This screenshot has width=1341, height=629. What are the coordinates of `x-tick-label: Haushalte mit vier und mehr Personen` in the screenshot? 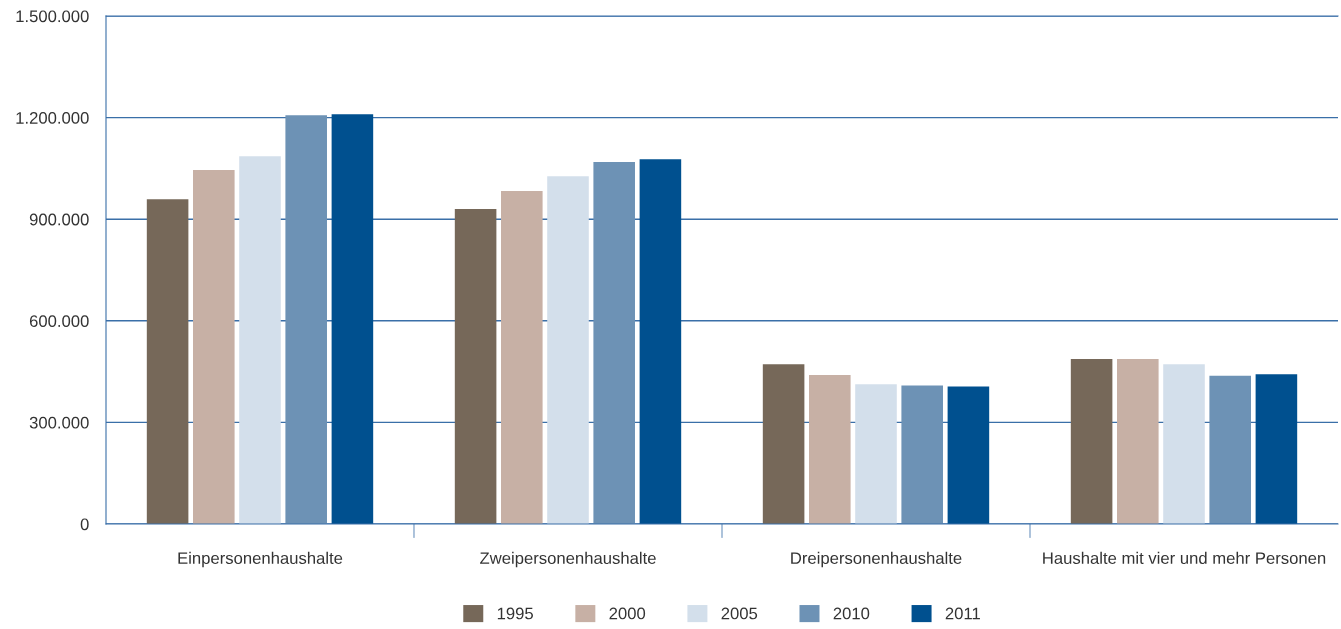 It's located at (1184, 558).